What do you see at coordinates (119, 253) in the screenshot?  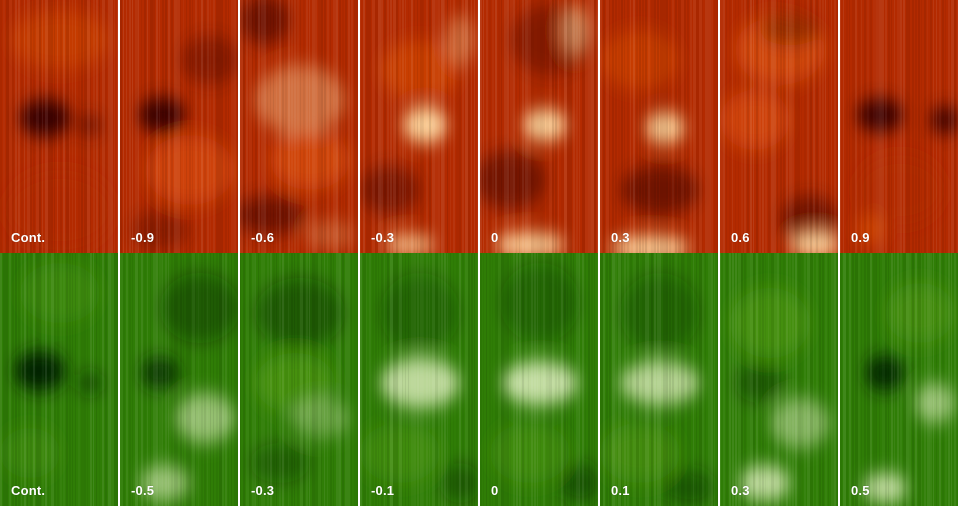 I see `panel-divider` at bounding box center [119, 253].